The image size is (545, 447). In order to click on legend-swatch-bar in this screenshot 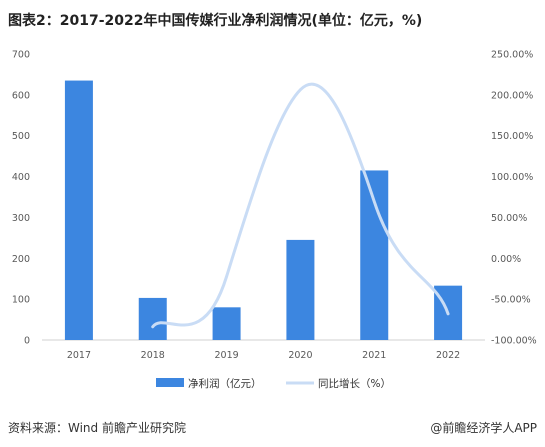, I will do `click(170, 382)`.